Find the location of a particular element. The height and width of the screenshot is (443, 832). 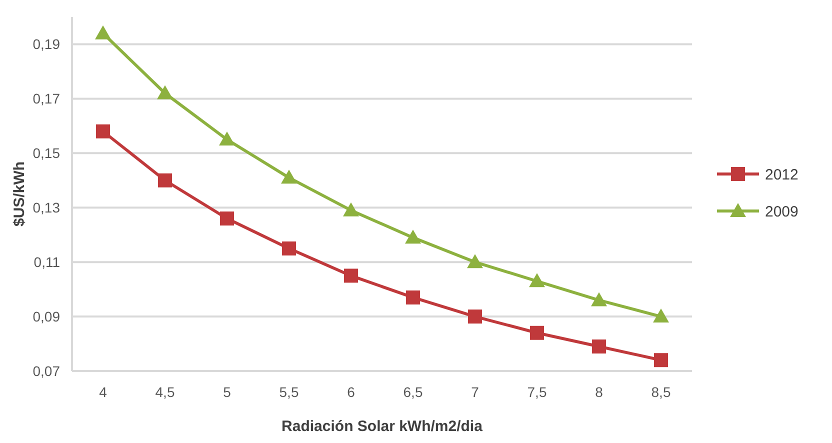

x-tick-label: 8,5 is located at coordinates (661, 392).